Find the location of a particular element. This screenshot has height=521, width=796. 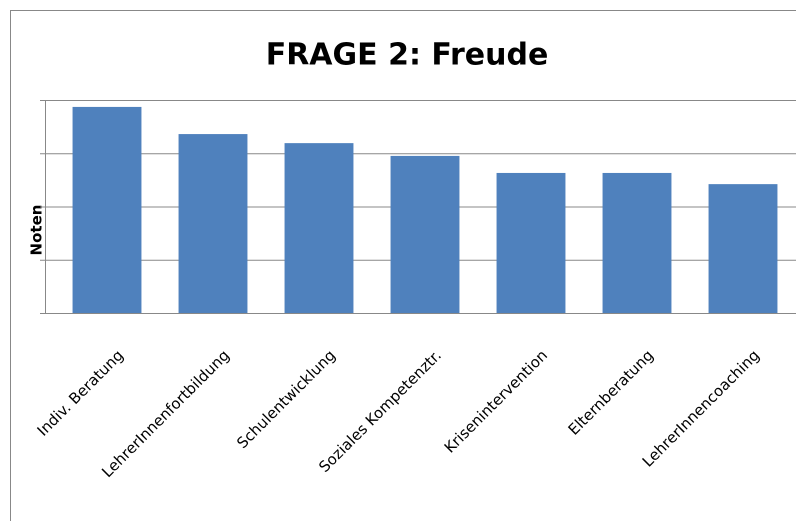

y-axis-label: Noten is located at coordinates (37, 230).